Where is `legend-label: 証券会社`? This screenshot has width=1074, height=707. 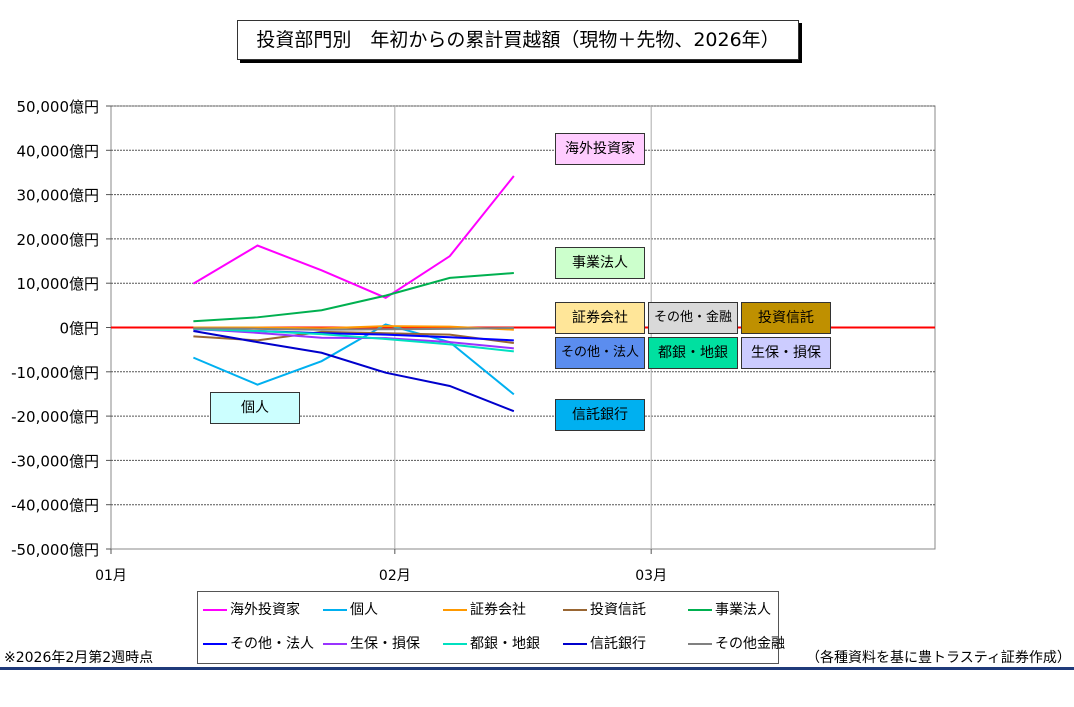 legend-label: 証券会社 is located at coordinates (498, 610).